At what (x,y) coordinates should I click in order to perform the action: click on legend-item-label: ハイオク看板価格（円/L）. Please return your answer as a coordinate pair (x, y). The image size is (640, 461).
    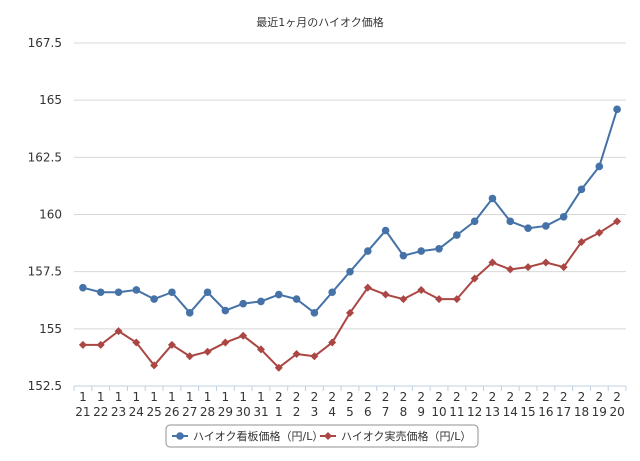
    Looking at the image, I should click on (258, 436).